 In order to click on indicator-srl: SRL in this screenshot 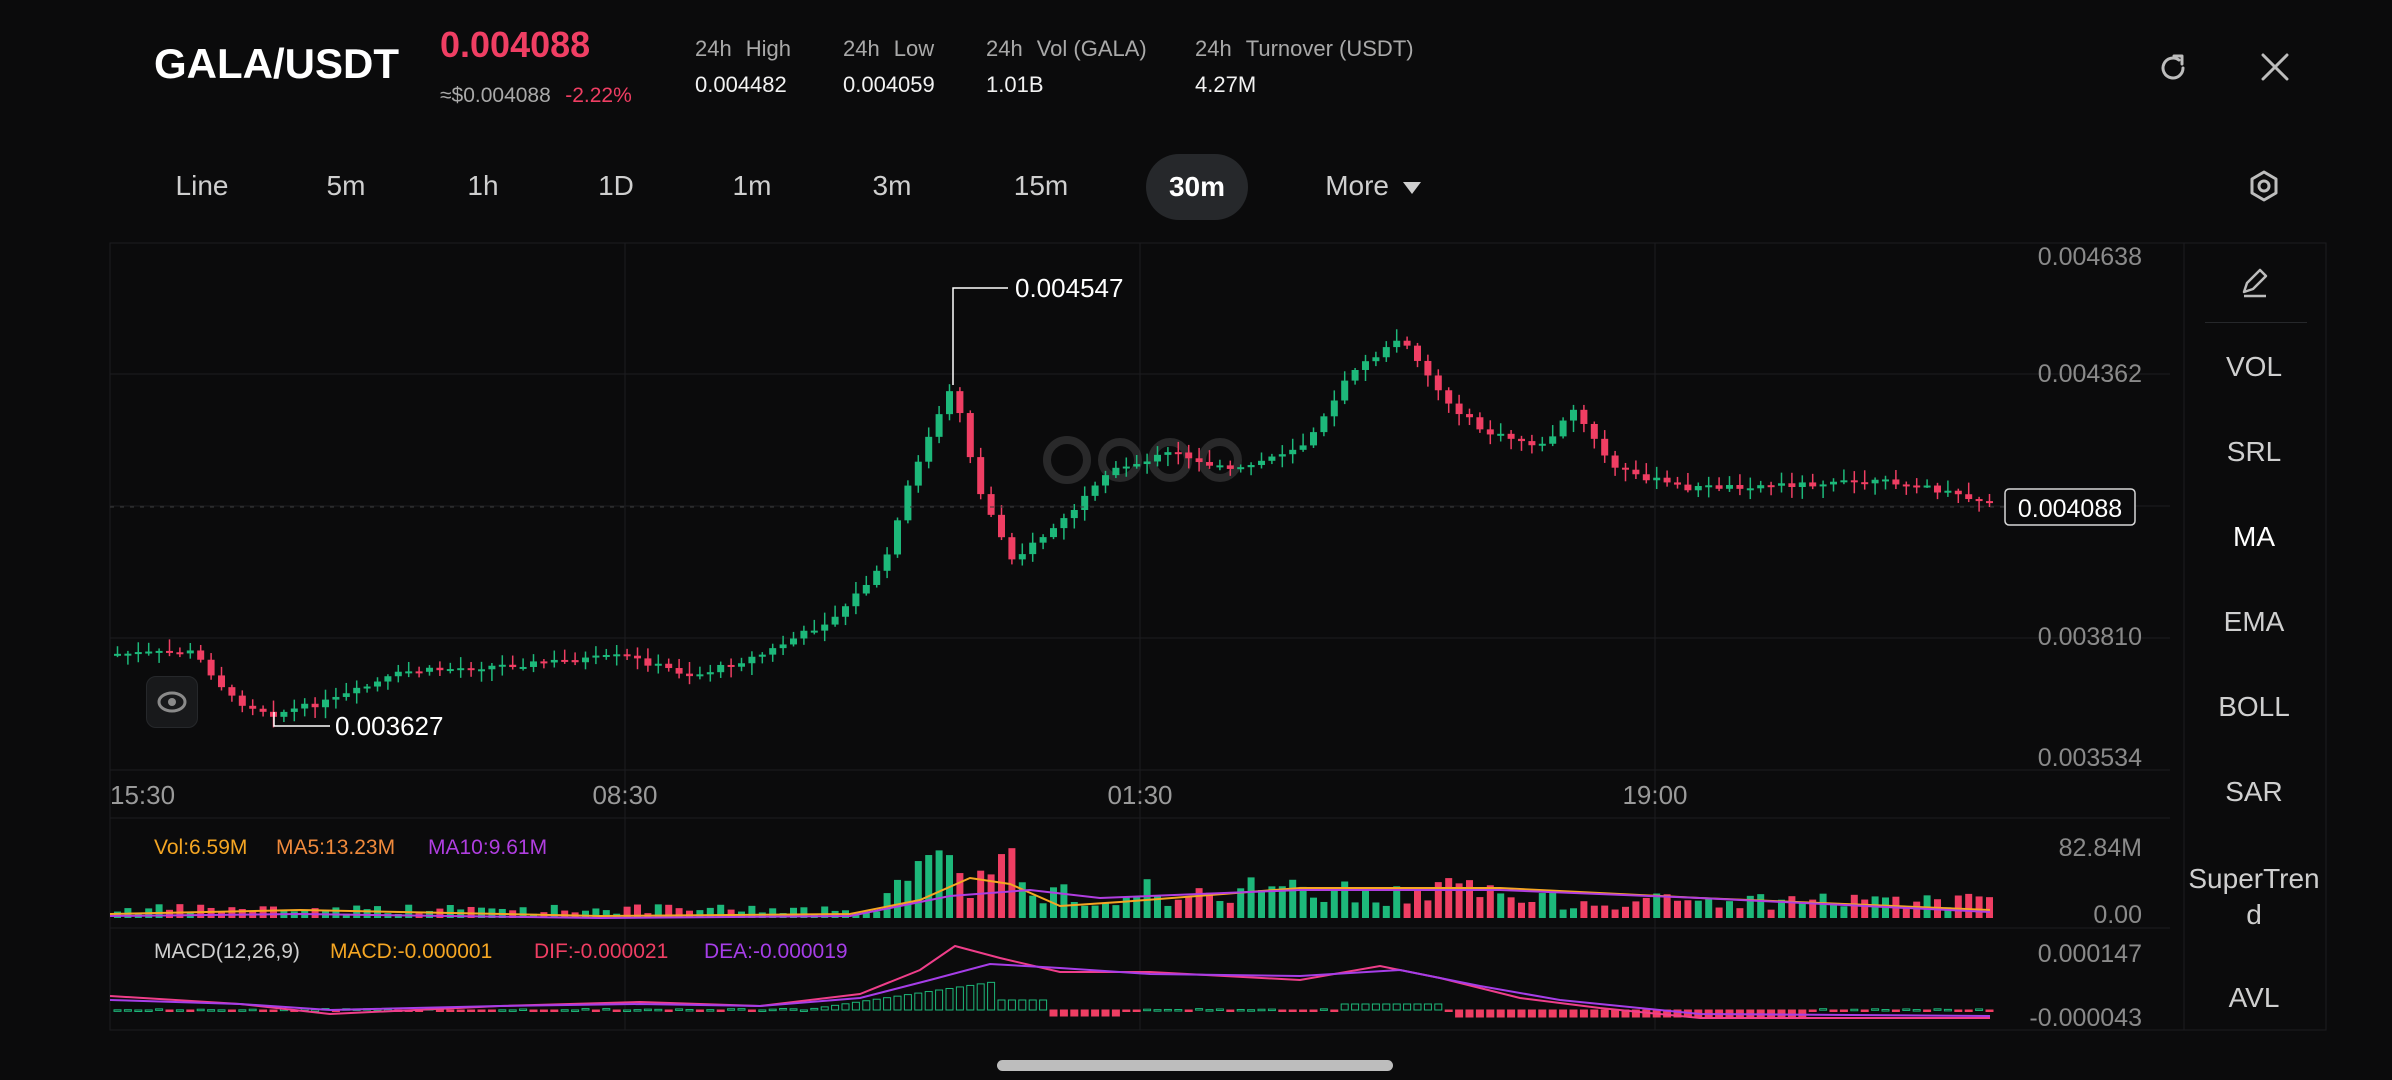, I will do `click(2254, 451)`.